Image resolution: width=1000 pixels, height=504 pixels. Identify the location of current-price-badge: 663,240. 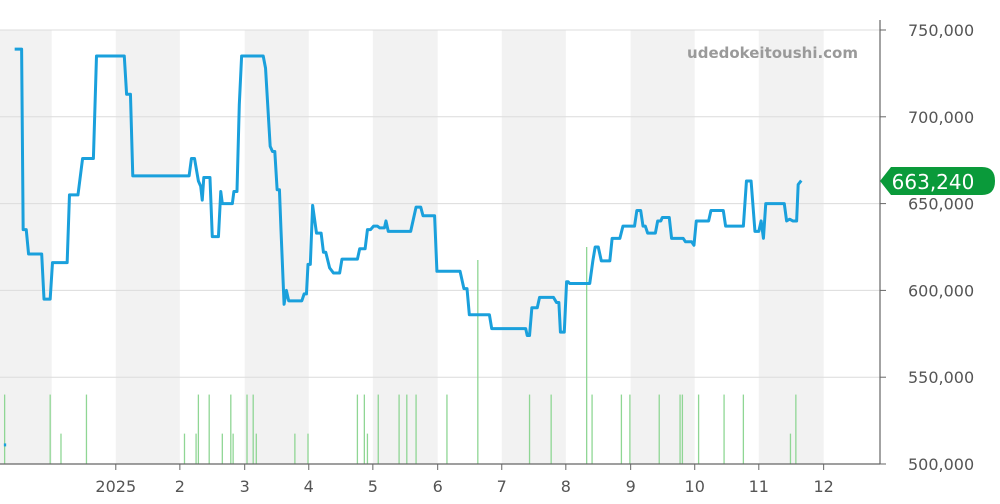
(937, 181).